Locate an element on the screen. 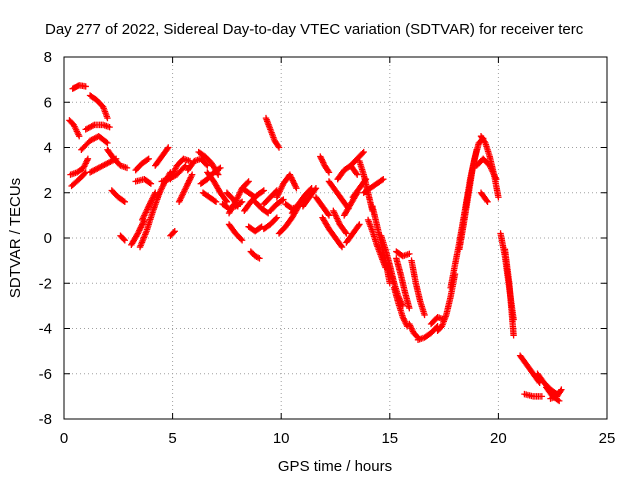 The width and height of the screenshot is (640, 480). series-s41 is located at coordinates (286, 186).